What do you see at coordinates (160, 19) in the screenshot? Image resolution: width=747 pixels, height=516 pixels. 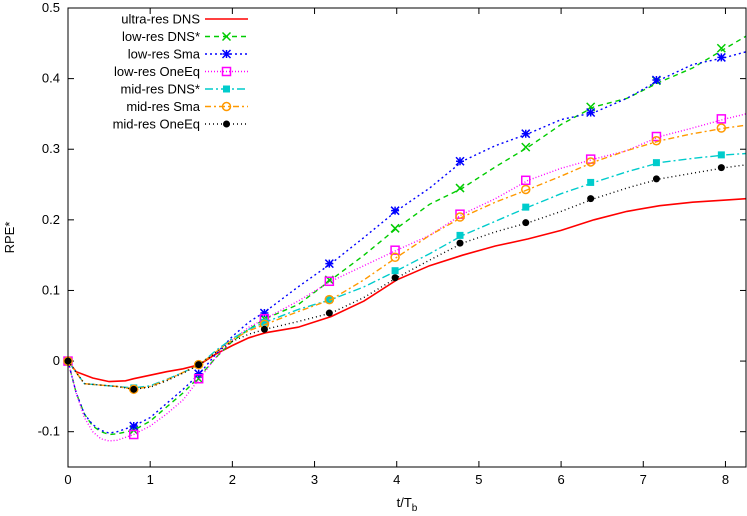 I see `legend-label: ultra-res DNS` at bounding box center [160, 19].